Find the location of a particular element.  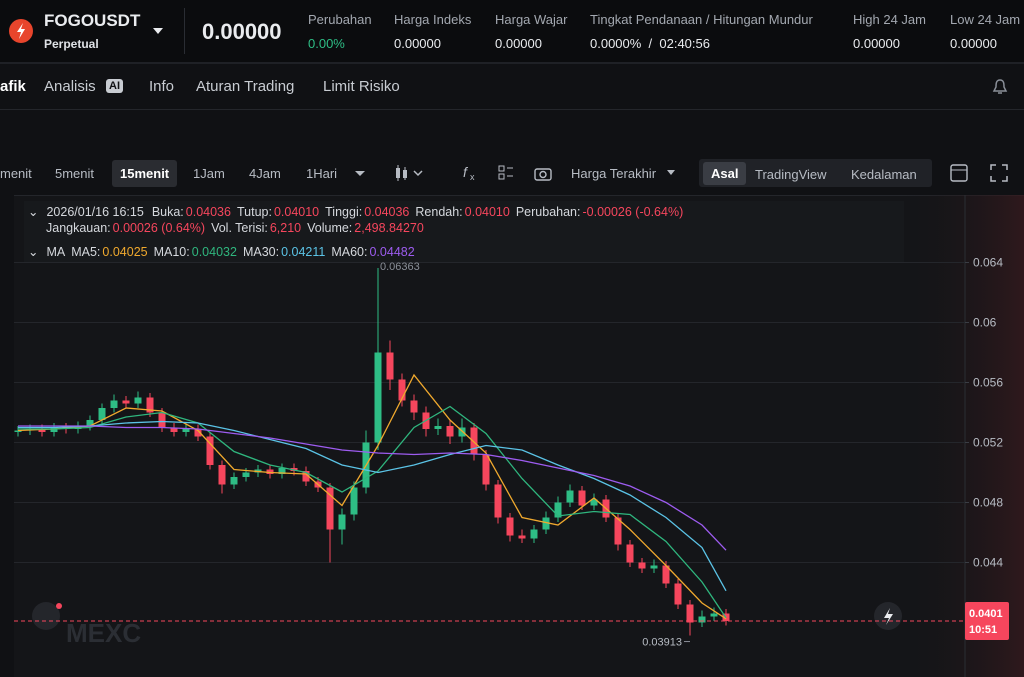

last-price-label: 0.0401 is located at coordinates (986, 614).